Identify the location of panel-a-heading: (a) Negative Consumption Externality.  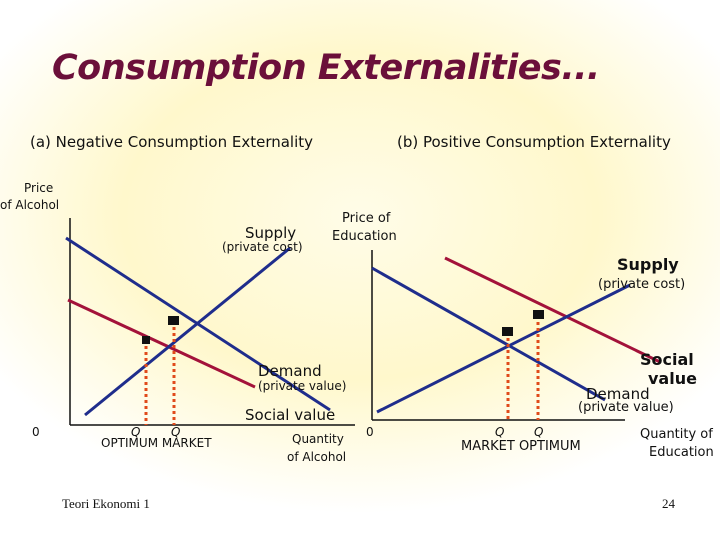
(172, 142).